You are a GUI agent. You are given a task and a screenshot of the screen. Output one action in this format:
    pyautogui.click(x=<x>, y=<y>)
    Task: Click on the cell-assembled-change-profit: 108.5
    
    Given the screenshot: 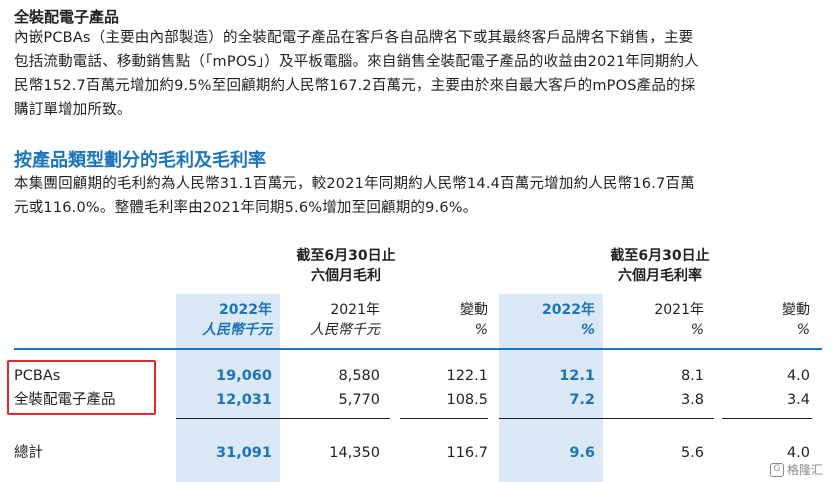 What is the action you would take?
    pyautogui.click(x=467, y=400)
    